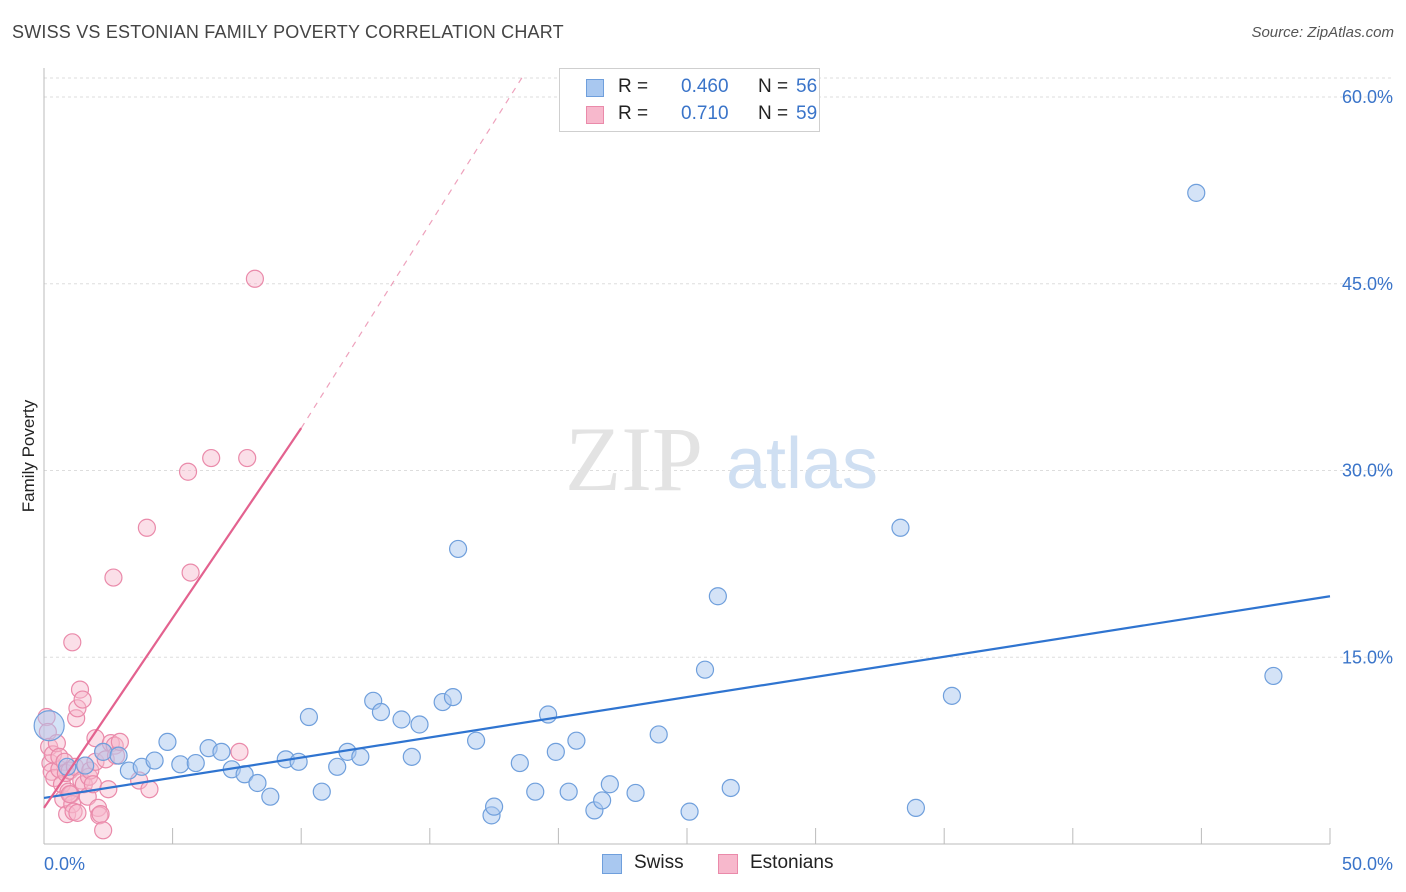 Image resolution: width=1406 pixels, height=892 pixels. I want to click on legend-r-value: 0.710, so click(705, 113).